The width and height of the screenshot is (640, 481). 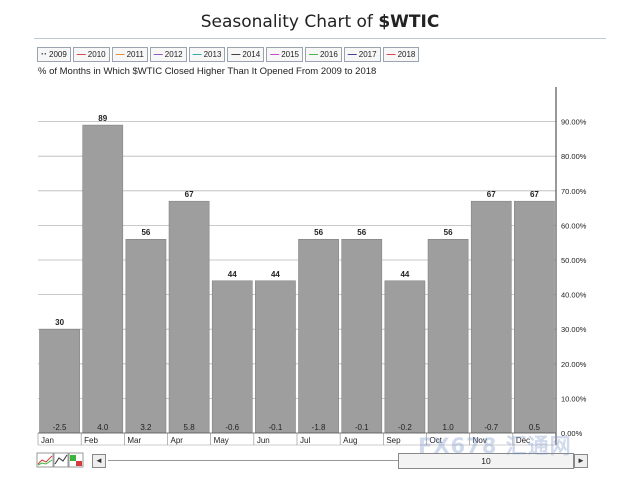 I want to click on x-tick-label: Sep, so click(x=393, y=440).